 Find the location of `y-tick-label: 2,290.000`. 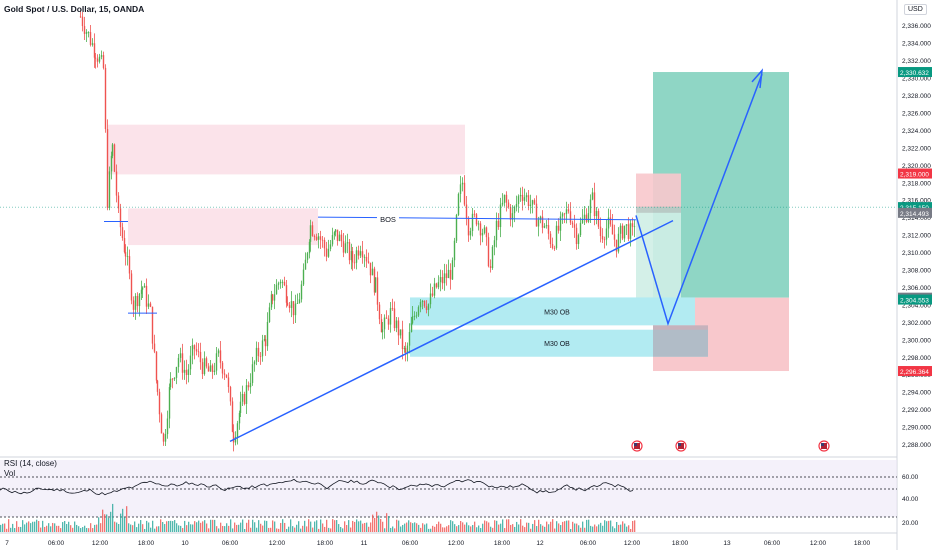

y-tick-label: 2,290.000 is located at coordinates (916, 428).